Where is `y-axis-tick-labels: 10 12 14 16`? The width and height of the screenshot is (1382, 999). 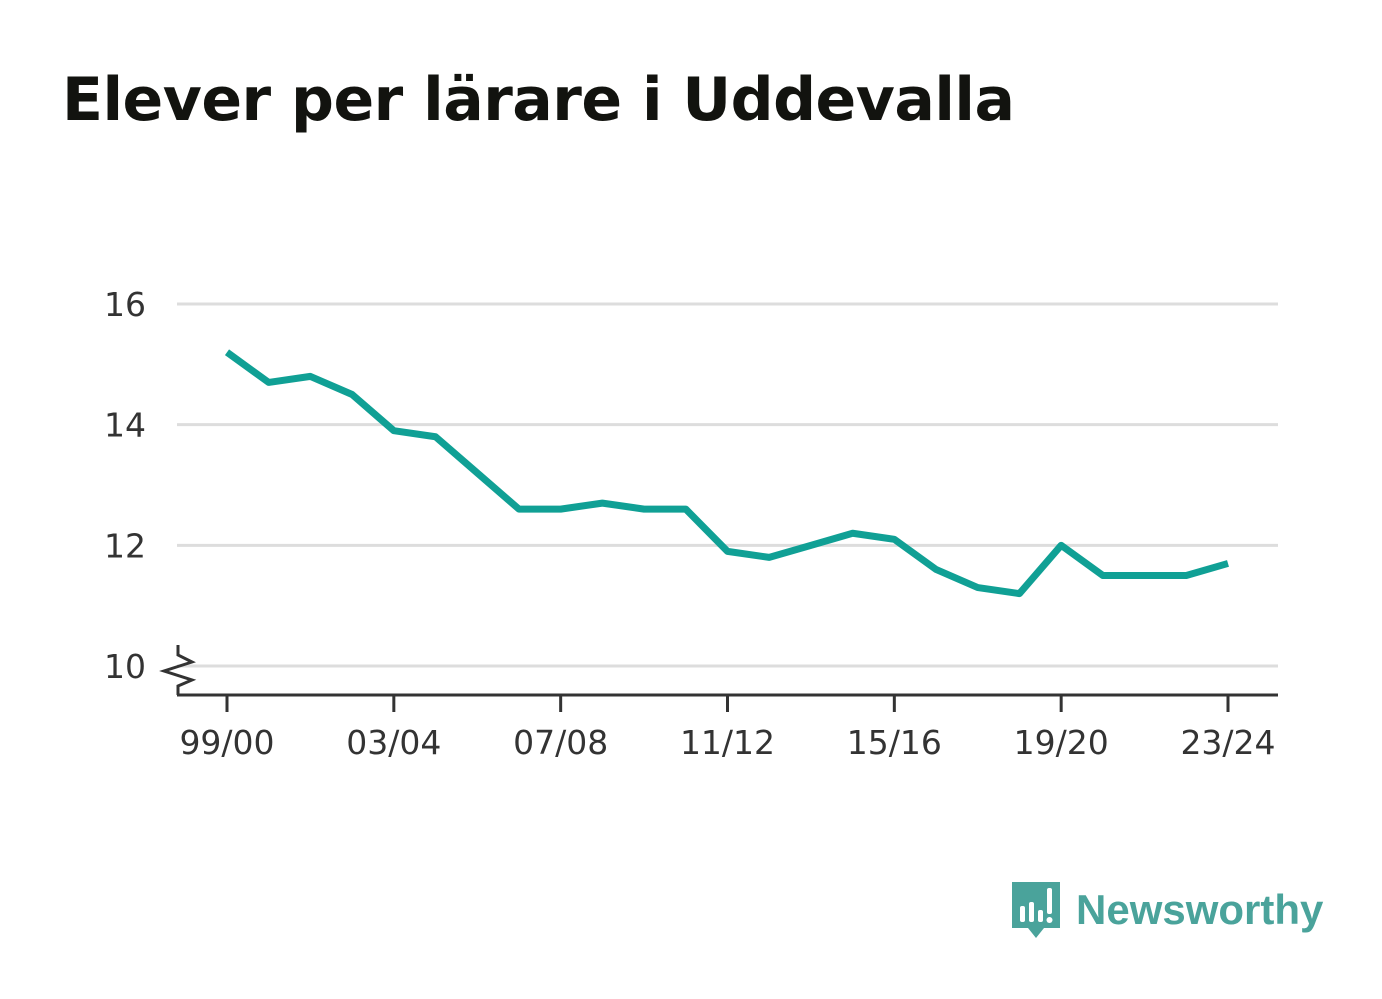
y-axis-tick-labels: 10 12 14 16 is located at coordinates (125, 485).